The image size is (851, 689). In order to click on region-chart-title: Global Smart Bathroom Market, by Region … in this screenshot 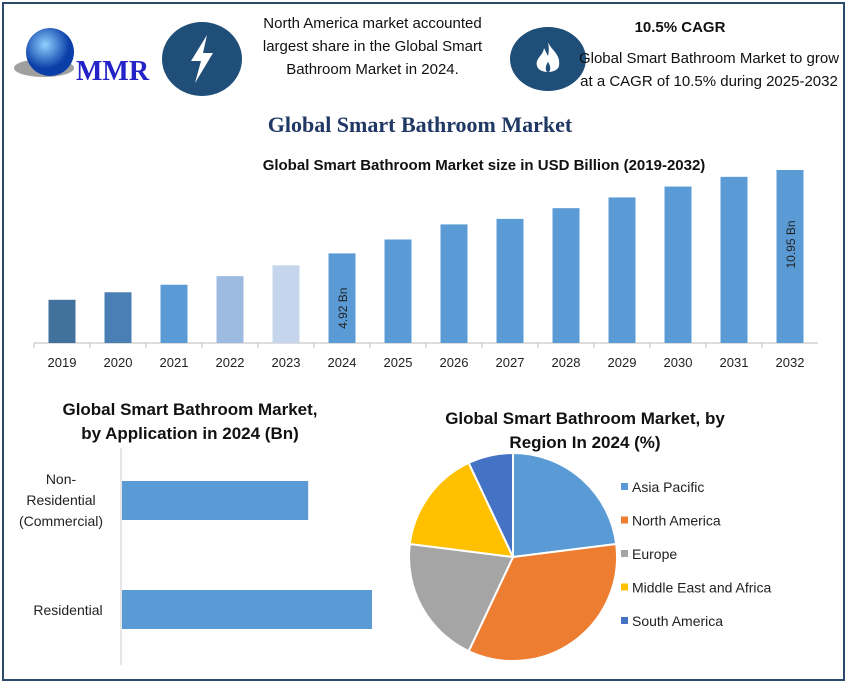, I will do `click(585, 430)`.